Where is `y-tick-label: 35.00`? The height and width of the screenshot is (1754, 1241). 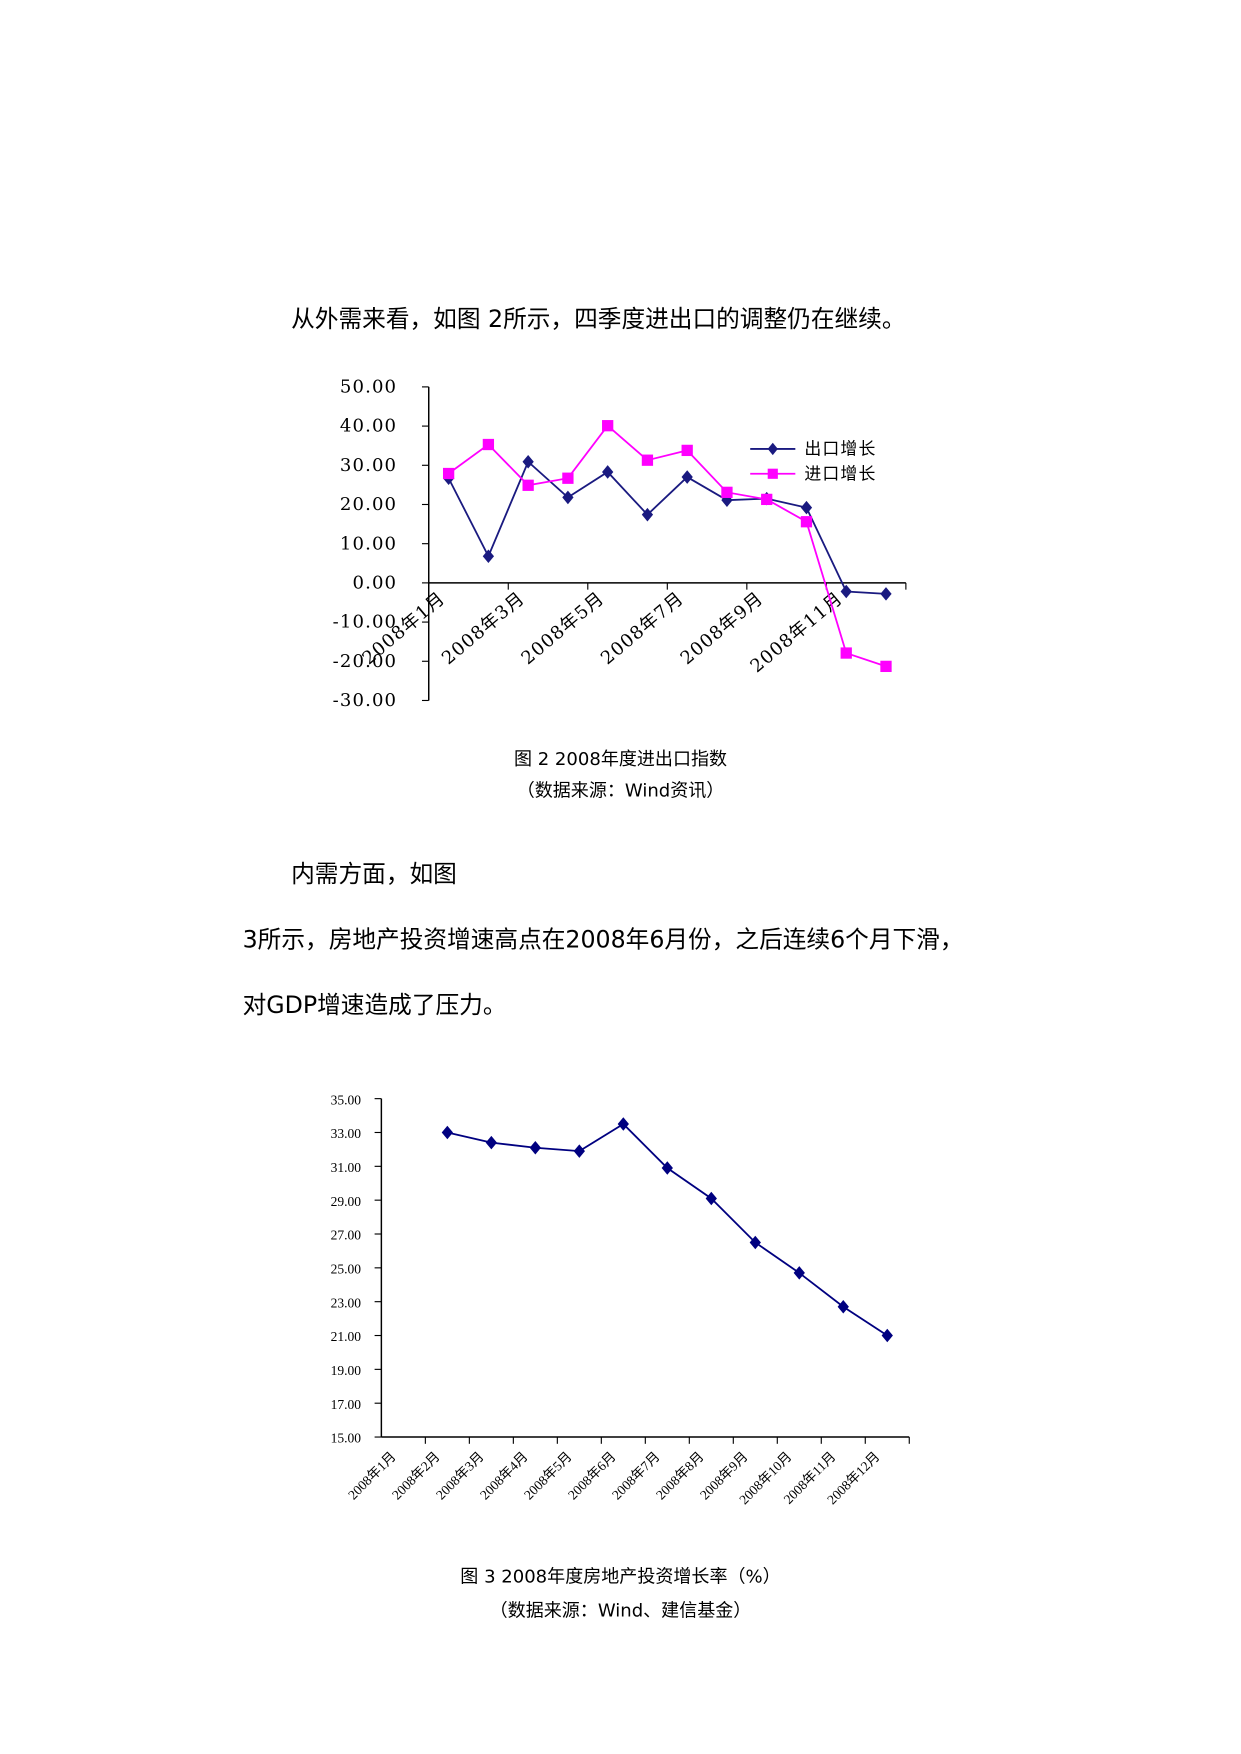 y-tick-label: 35.00 is located at coordinates (346, 1099).